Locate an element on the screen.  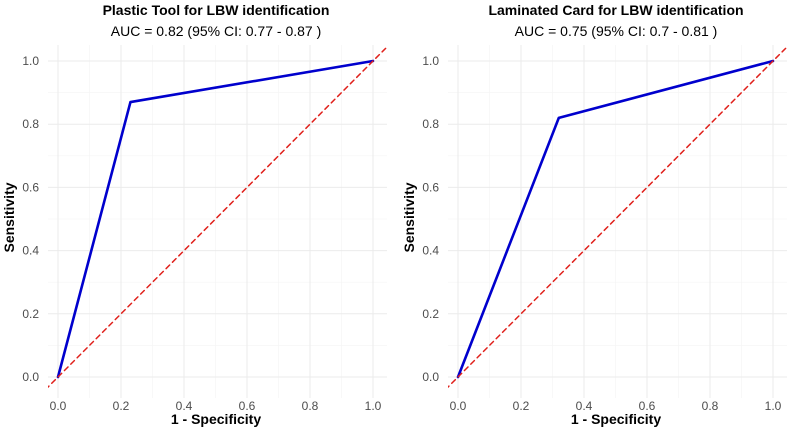
chart-title: Laminated Card for LBW identification is located at coordinates (615, 10).